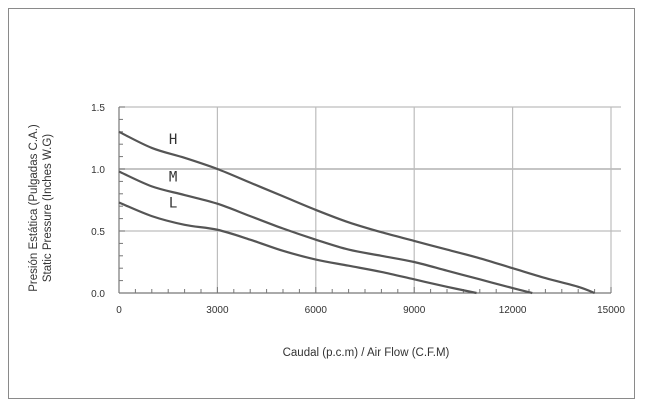 The height and width of the screenshot is (407, 645). Describe the element at coordinates (414, 310) in the screenshot. I see `x-tick-label: 9000` at that location.